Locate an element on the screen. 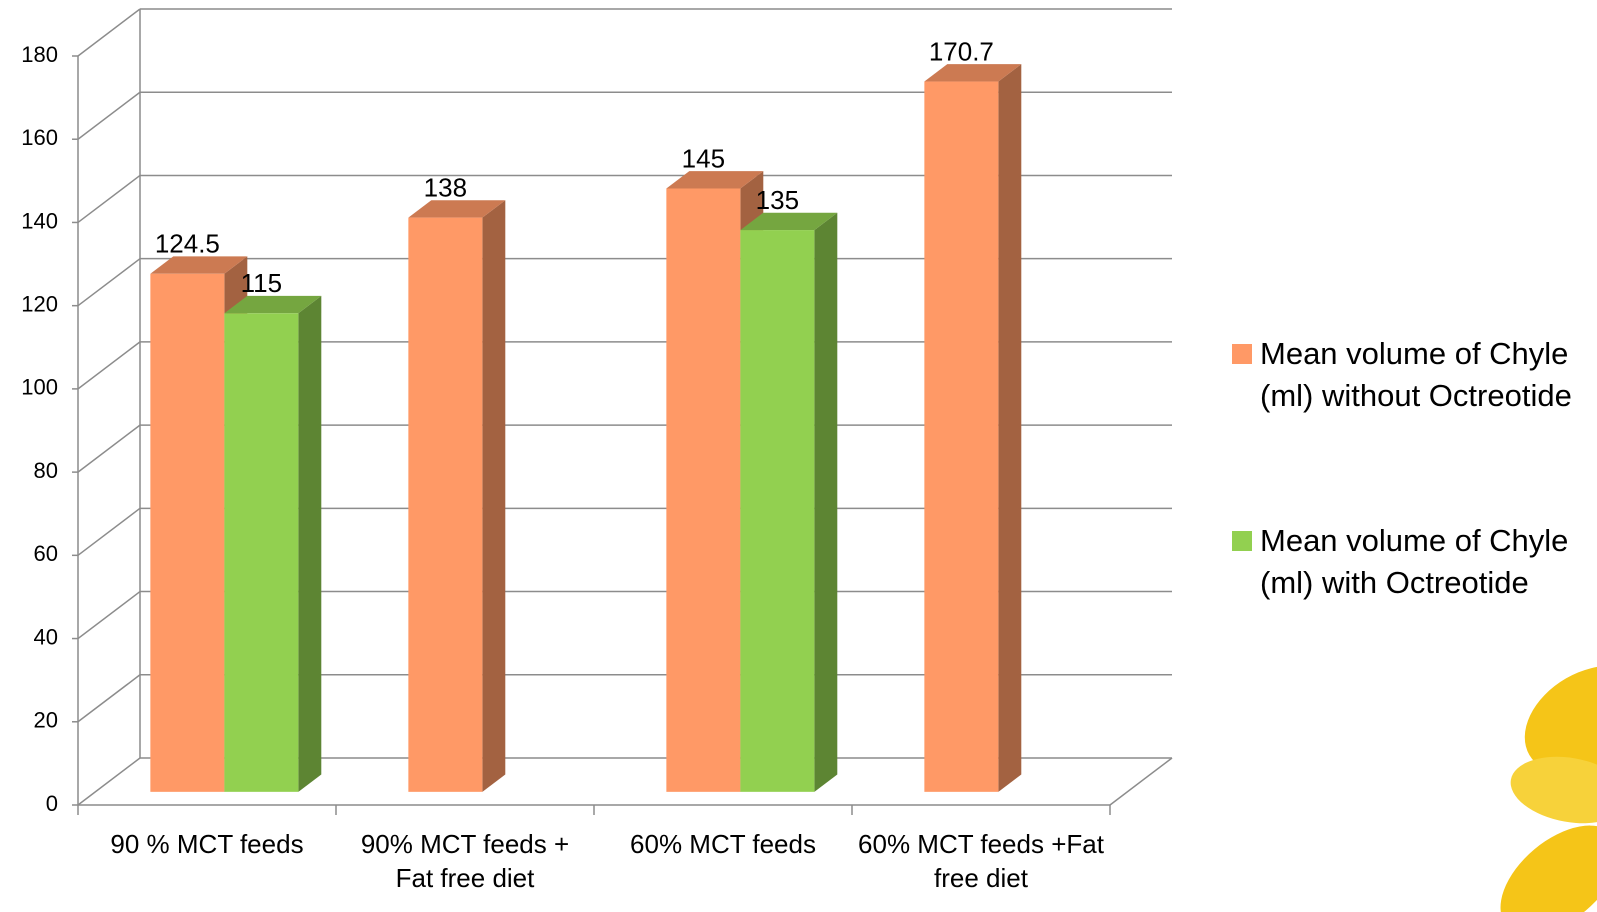 The width and height of the screenshot is (1597, 912). x-tick-label: 60% MCT feeds is located at coordinates (723, 844).